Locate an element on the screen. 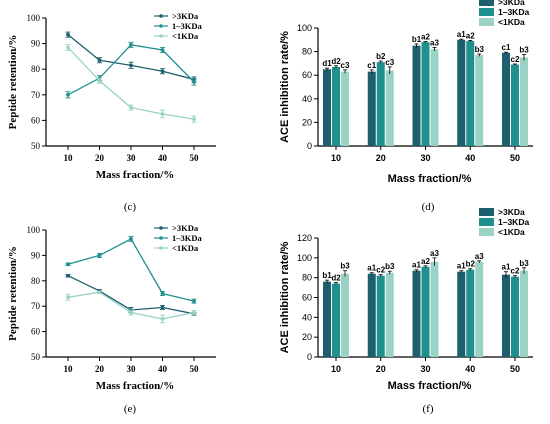 Image resolution: width=550 pixels, height=424 pixels. data-label: d1 is located at coordinates (327, 63).